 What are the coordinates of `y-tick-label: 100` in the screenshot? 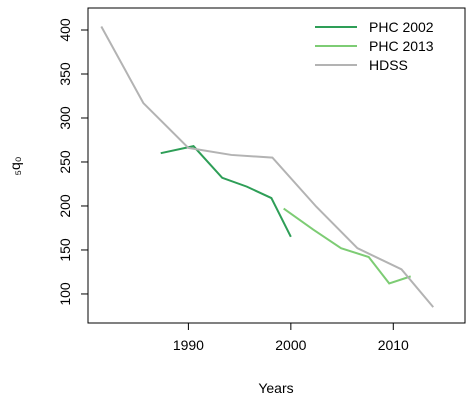 It's located at (65, 294).